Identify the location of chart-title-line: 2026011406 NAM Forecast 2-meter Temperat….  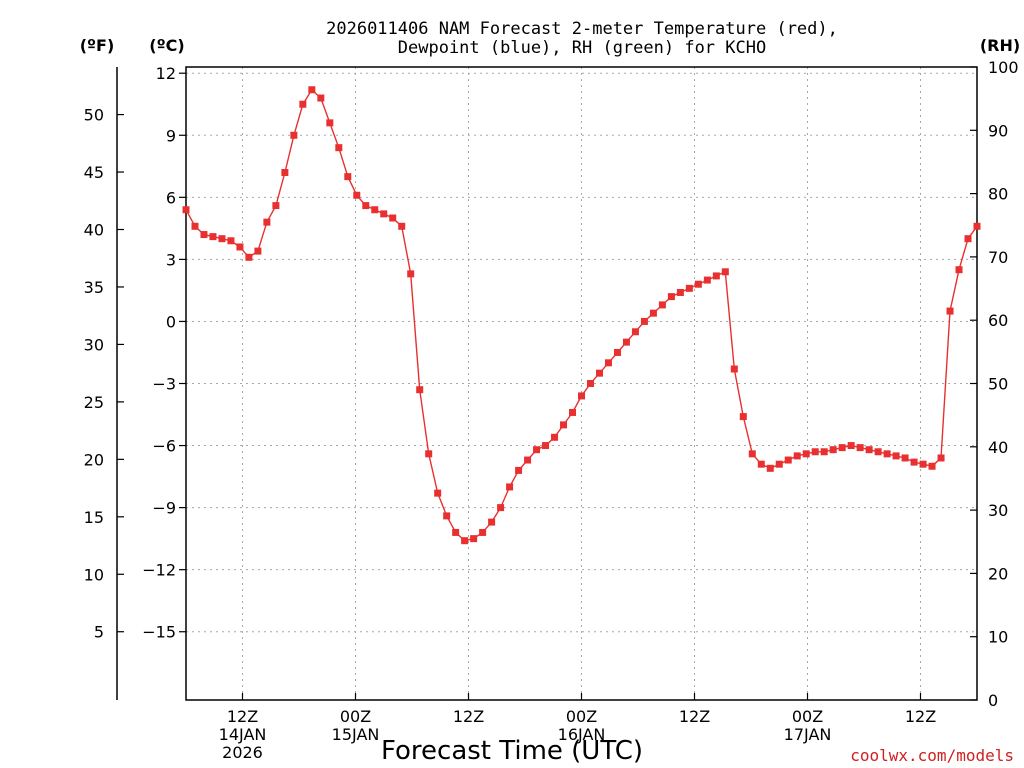
(582, 29).